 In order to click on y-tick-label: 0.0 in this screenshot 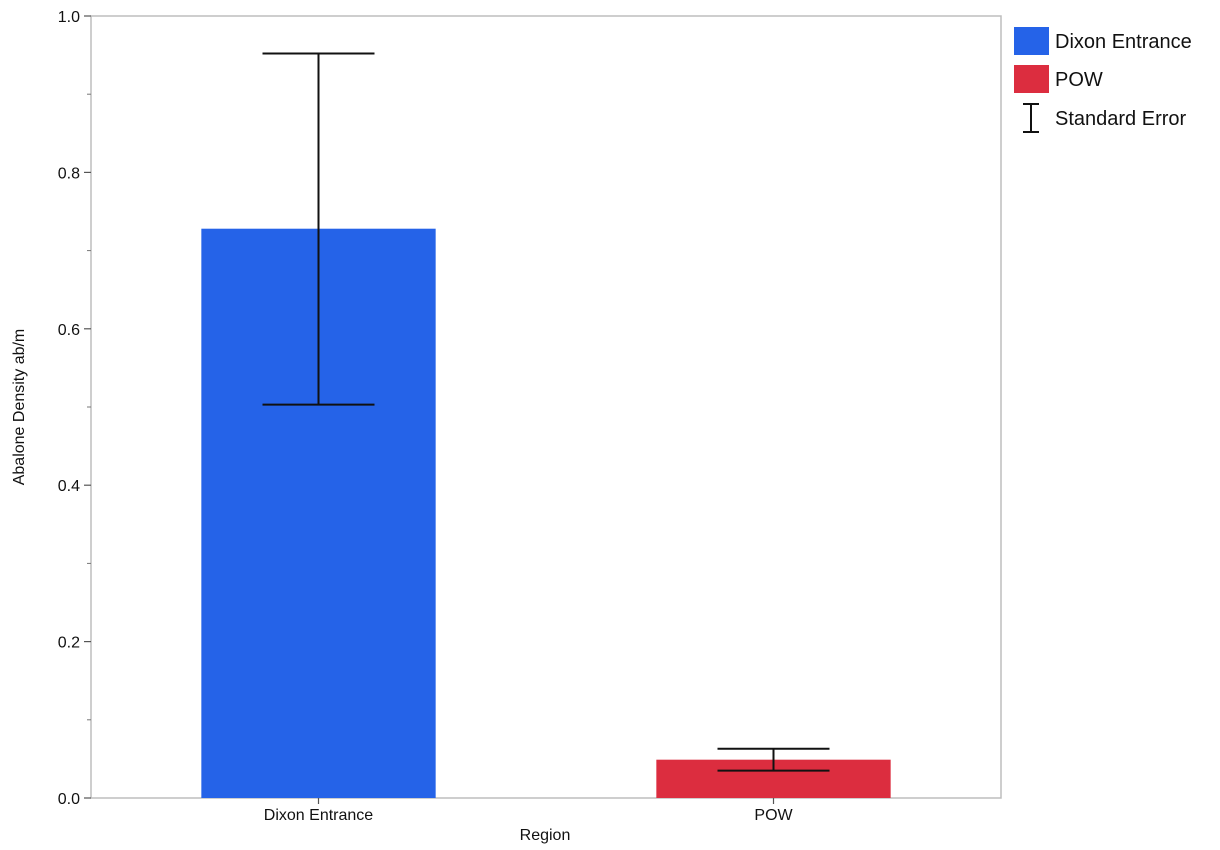, I will do `click(69, 799)`.